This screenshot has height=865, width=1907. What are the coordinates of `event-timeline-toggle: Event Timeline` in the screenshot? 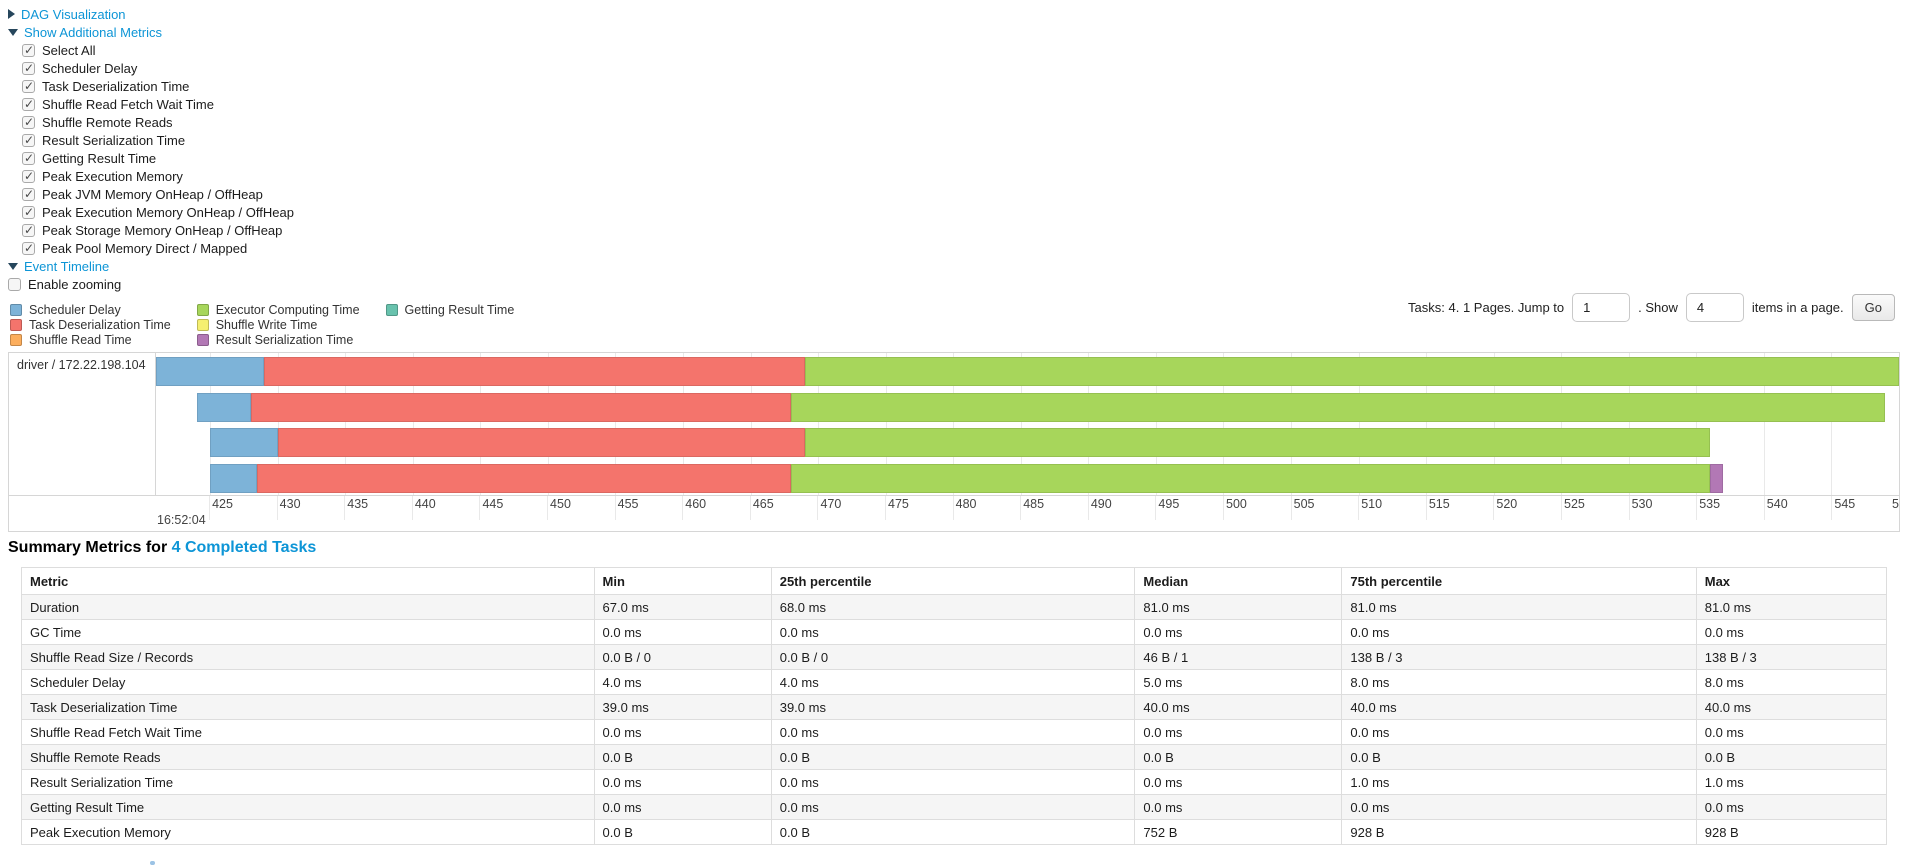 It's located at (151, 266).